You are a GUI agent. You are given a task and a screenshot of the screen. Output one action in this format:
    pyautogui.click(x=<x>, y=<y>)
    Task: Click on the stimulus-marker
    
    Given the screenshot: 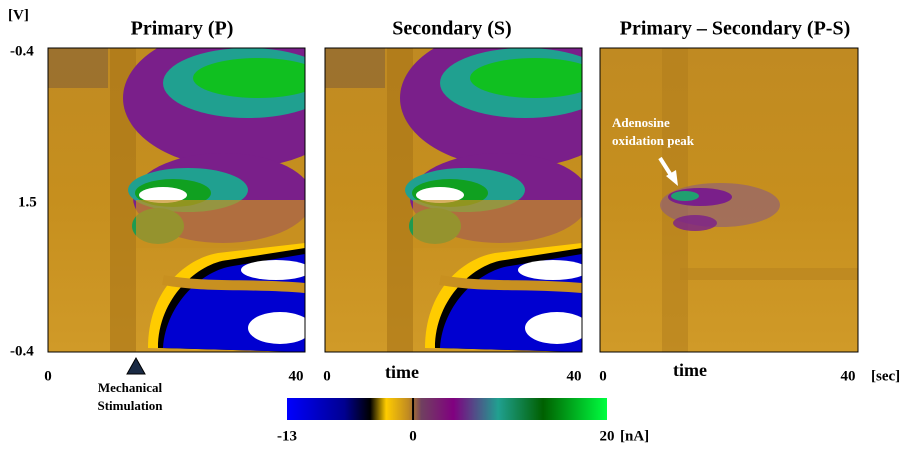 What is the action you would take?
    pyautogui.click(x=136, y=365)
    